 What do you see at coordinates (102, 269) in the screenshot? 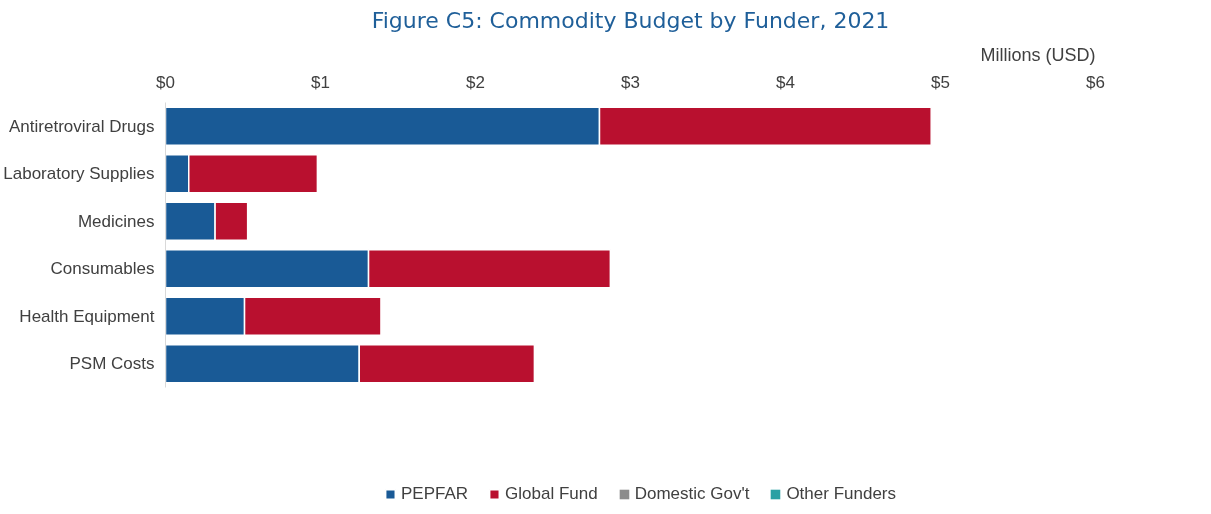
I see `y-tick-label: Consumables` at bounding box center [102, 269].